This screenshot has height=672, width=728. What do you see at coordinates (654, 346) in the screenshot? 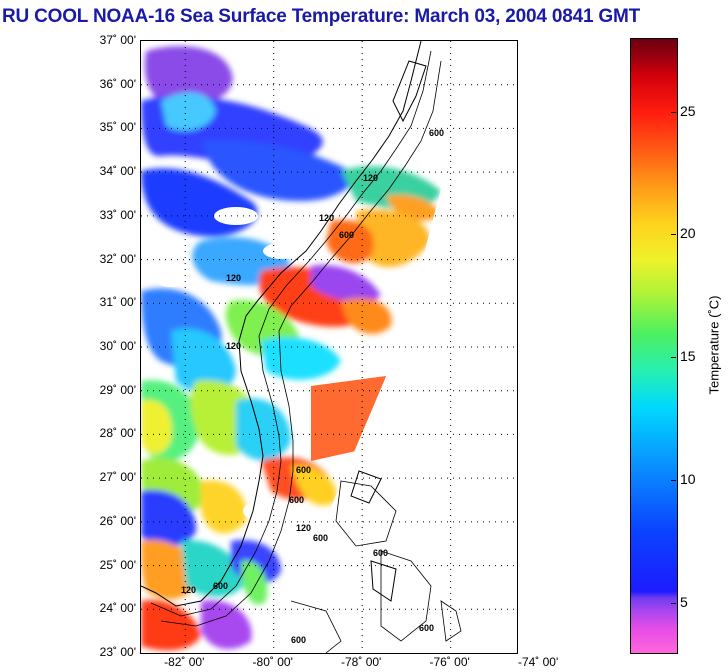
I see `temperature-colorbar` at bounding box center [654, 346].